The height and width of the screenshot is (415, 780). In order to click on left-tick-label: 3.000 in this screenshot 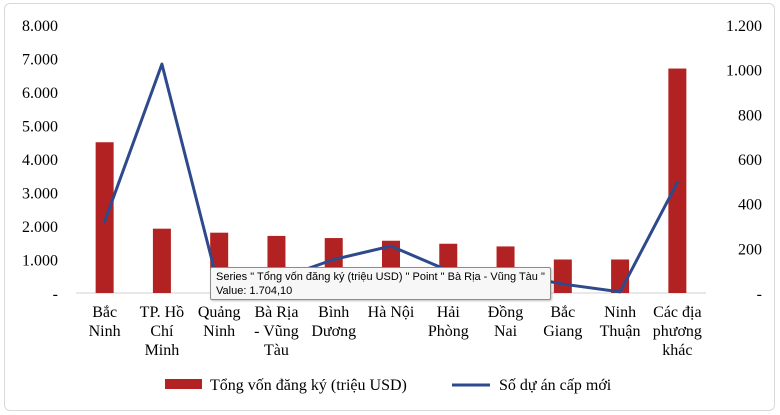, I will do `click(40, 194)`.